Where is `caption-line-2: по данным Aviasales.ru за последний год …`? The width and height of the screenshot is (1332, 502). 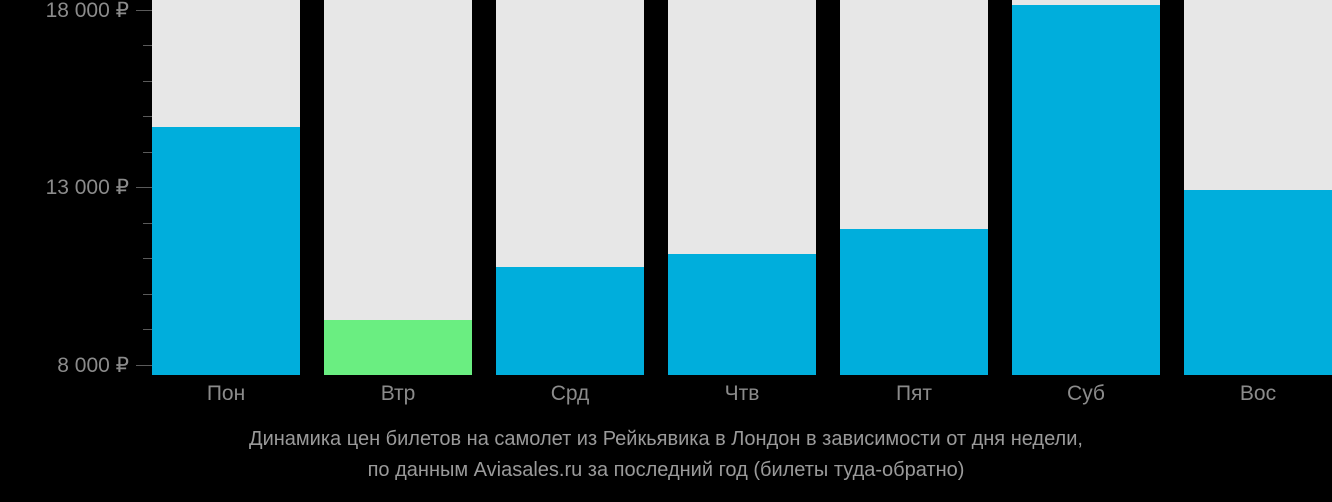
caption-line-2: по данным Aviasales.ru за последний год … is located at coordinates (666, 470).